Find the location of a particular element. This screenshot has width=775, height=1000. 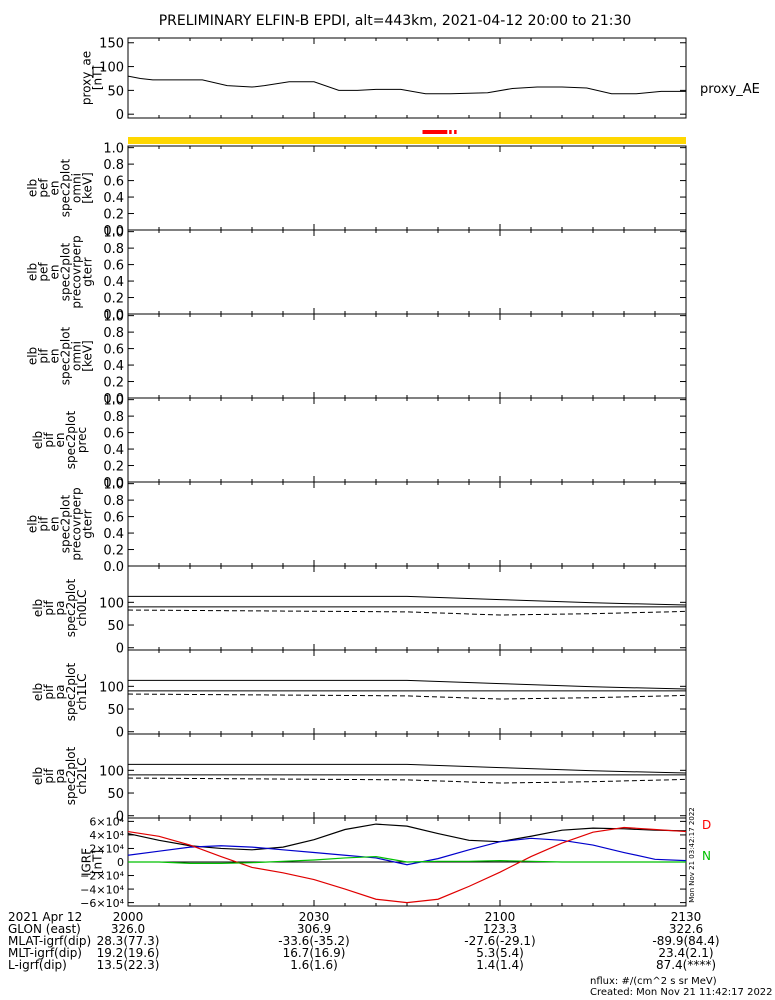

y-axis-label: IGRF is located at coordinates (87, 862).